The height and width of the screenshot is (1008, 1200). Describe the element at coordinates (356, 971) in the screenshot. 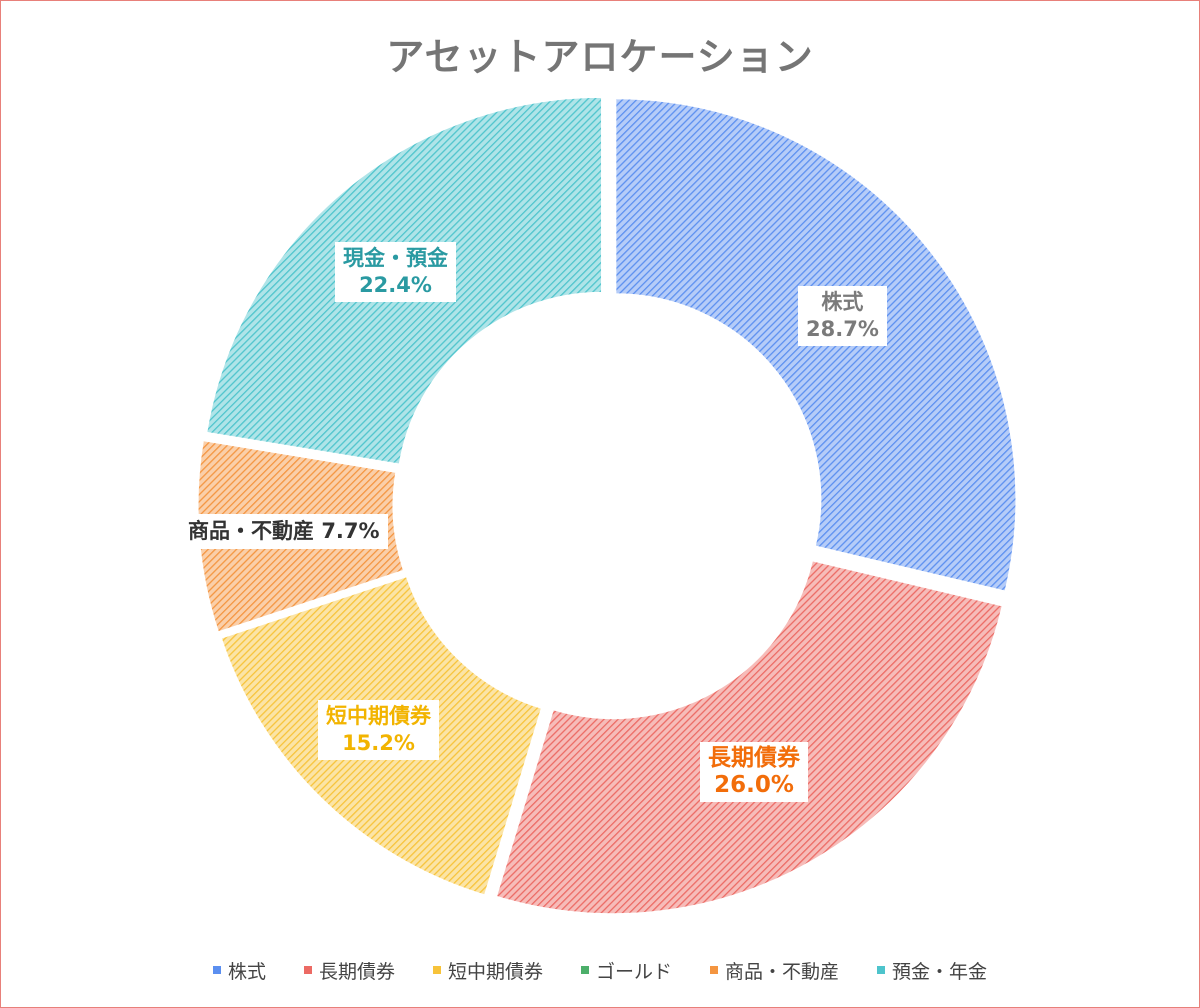

I see `legend-label: 長期債券` at that location.